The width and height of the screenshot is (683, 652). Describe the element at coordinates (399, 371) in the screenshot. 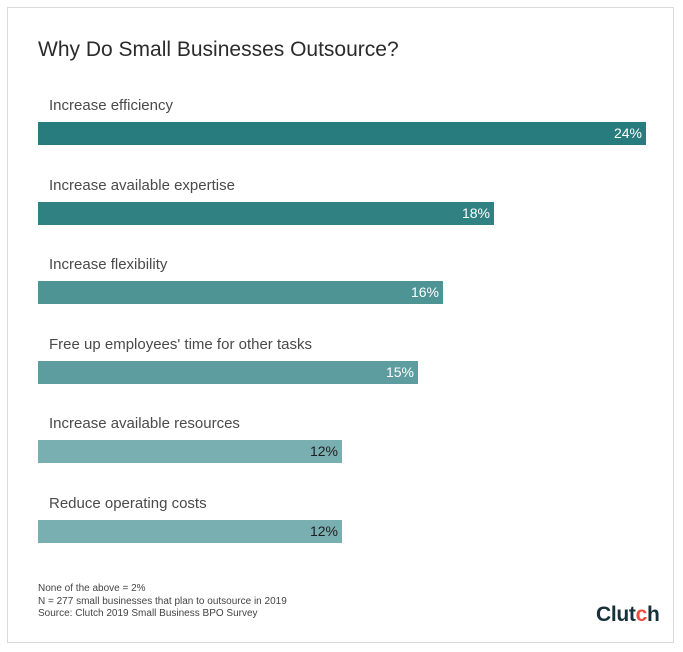

I see `value-label: 15%` at that location.